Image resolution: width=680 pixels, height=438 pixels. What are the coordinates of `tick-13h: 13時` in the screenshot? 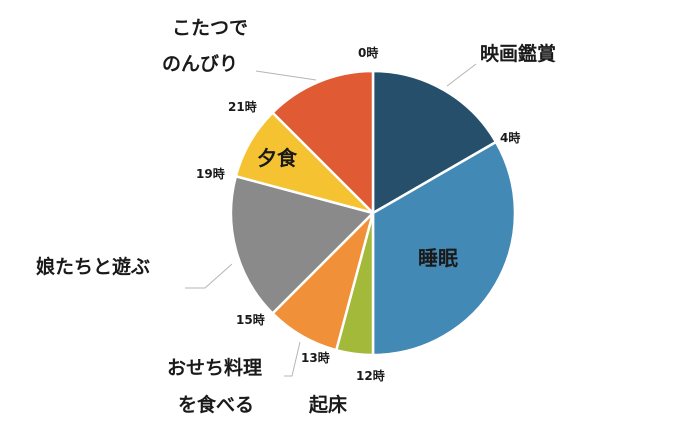 It's located at (315, 357).